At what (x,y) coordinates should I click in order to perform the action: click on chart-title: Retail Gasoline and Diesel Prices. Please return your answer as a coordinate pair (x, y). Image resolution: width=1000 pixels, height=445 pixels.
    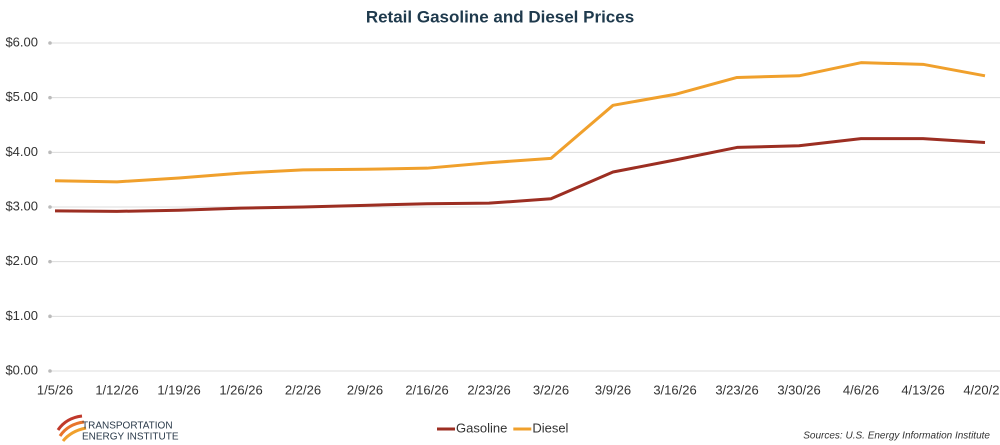
    Looking at the image, I should click on (500, 16).